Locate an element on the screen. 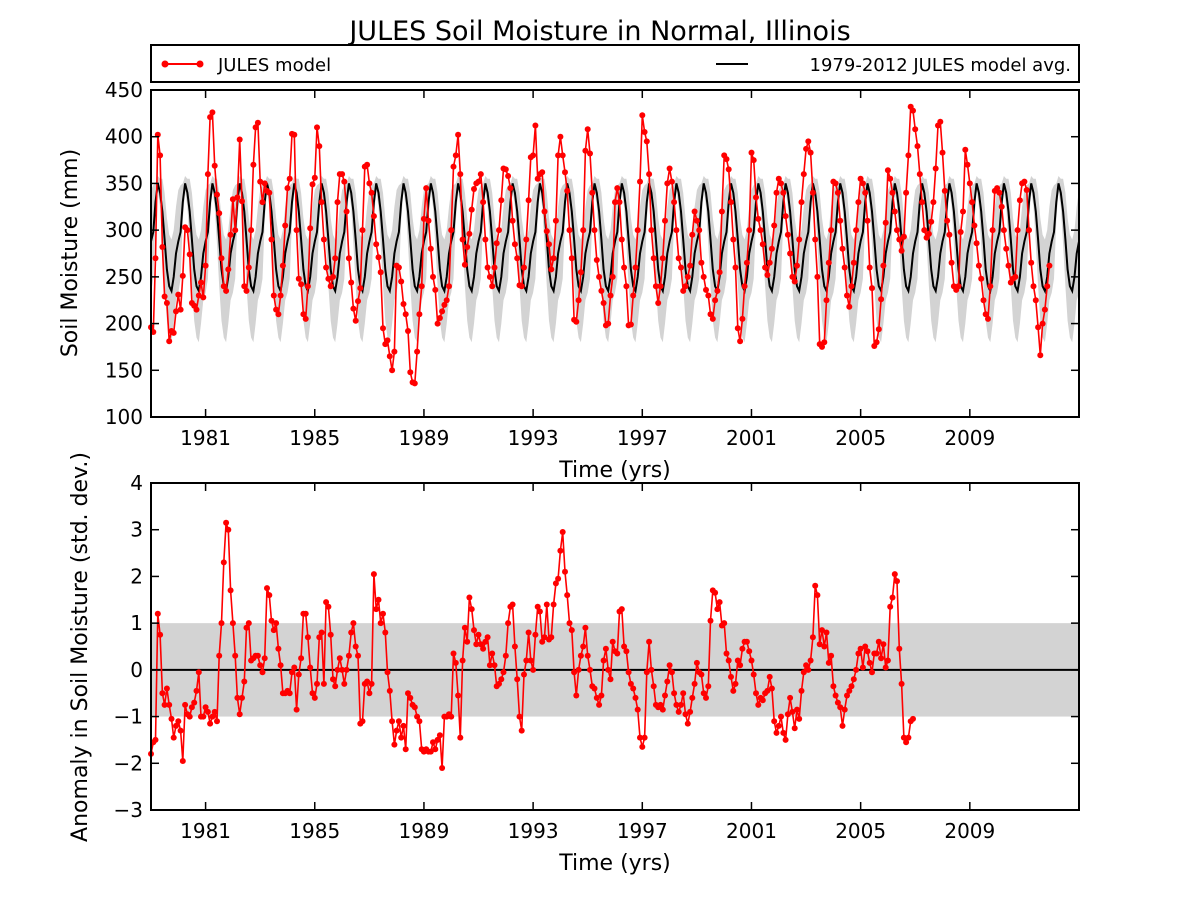 The width and height of the screenshot is (1200, 900). legend-avg-label: 1979-2012 JULES model avg. is located at coordinates (940, 65).